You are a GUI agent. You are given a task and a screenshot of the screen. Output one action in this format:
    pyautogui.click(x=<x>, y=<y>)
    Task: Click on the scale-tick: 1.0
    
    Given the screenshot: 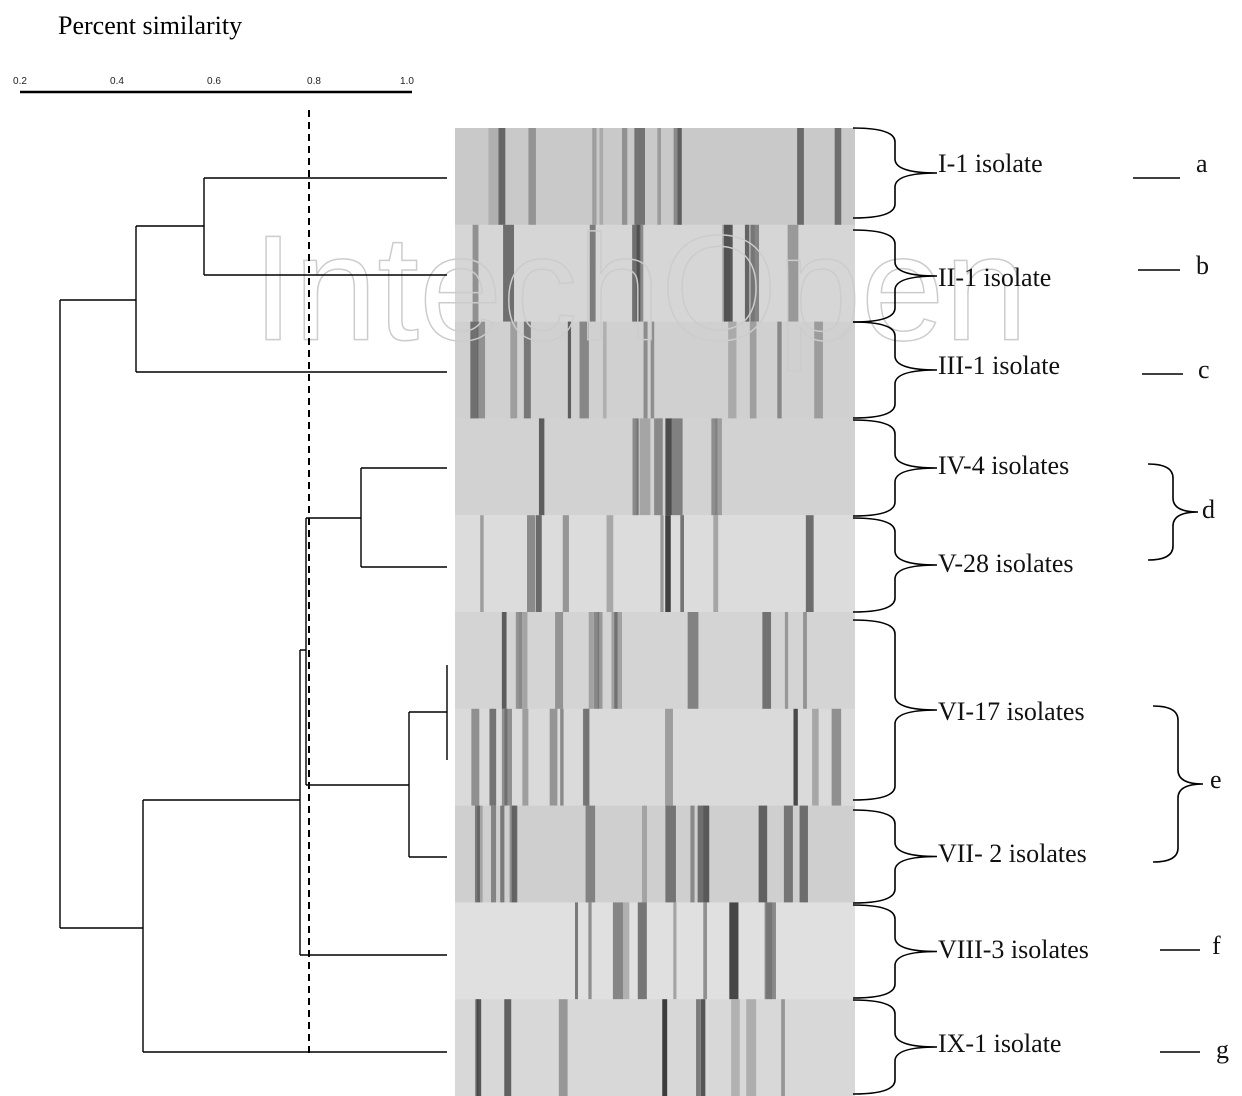 What is the action you would take?
    pyautogui.click(x=407, y=81)
    